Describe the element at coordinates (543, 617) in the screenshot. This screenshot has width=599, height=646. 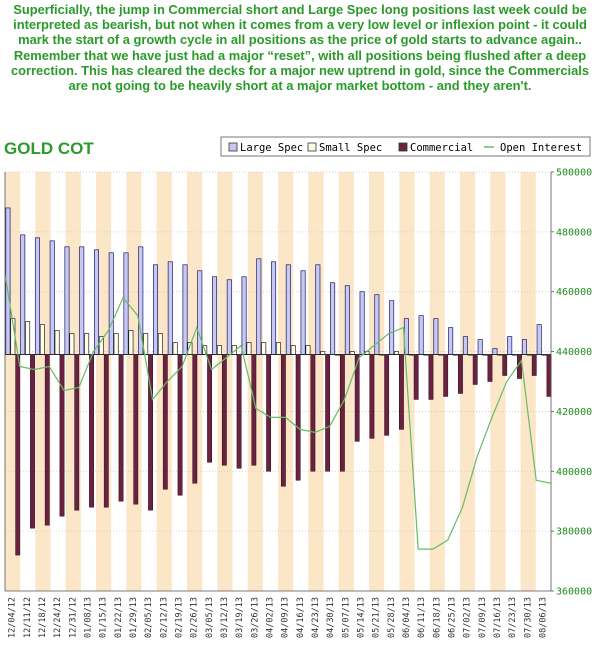
I see `x-tick-label: 08/06/13` at that location.